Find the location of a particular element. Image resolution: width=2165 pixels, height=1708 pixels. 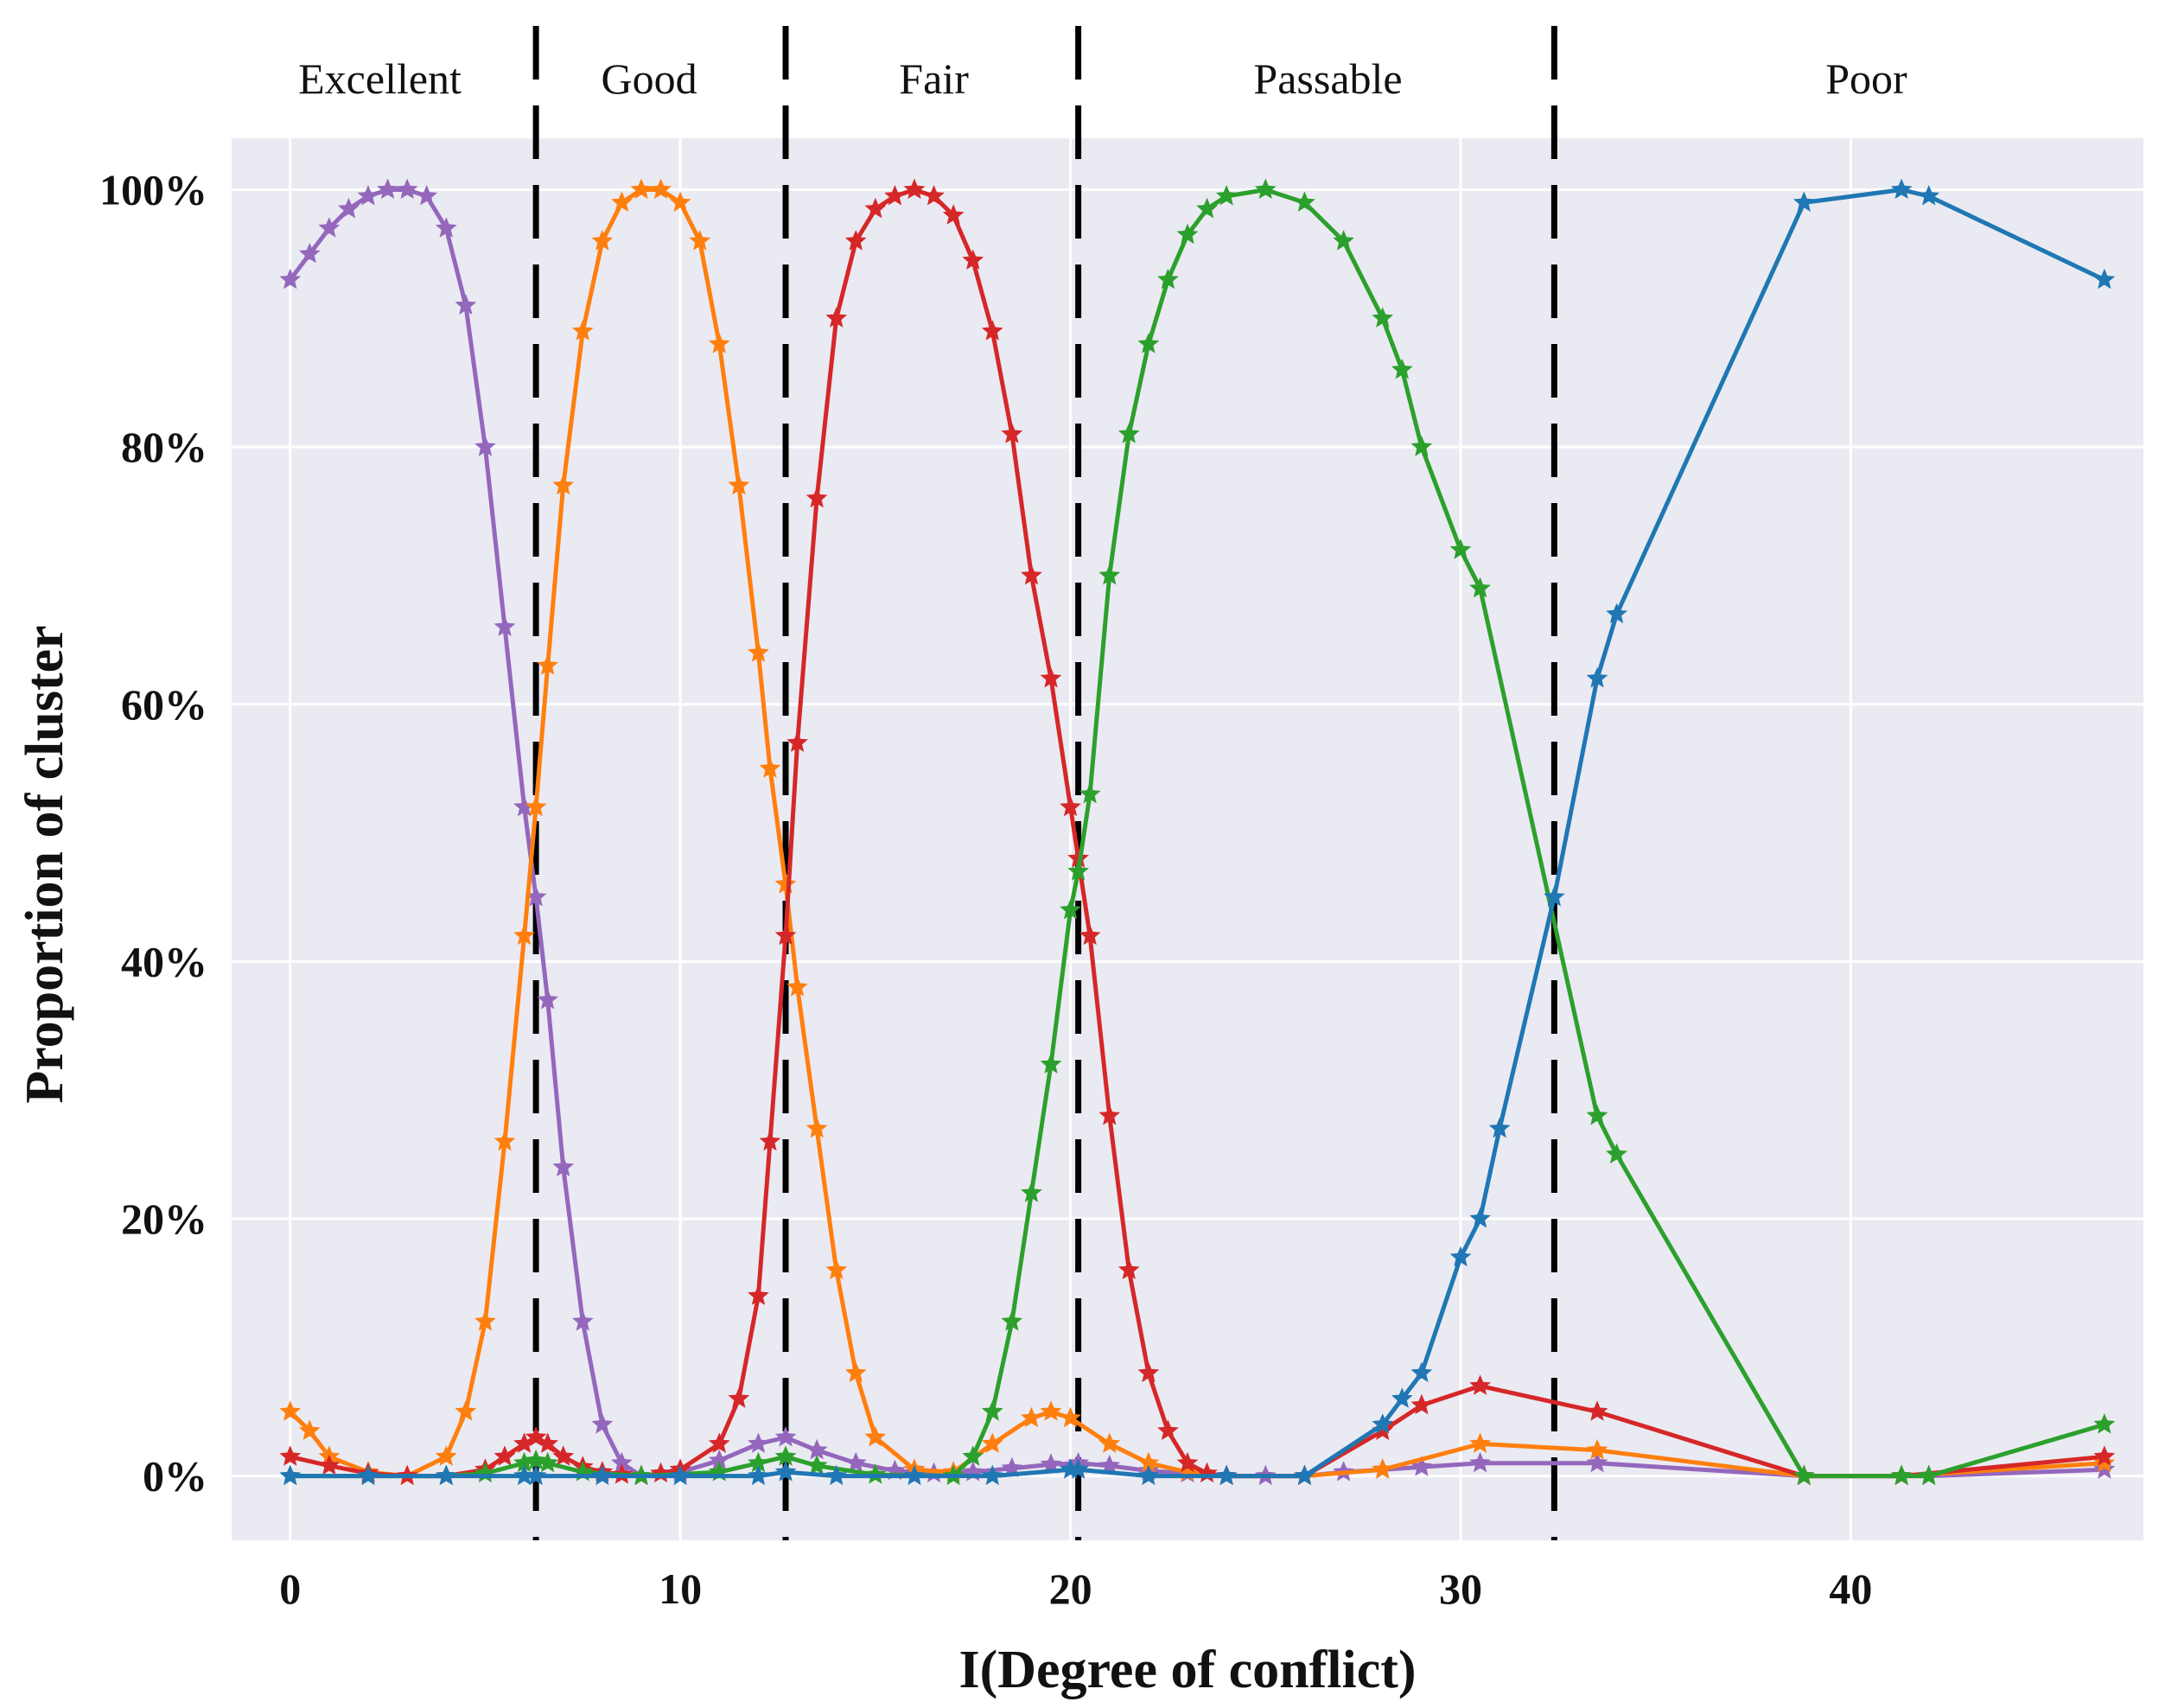

y-tick-label: 100% is located at coordinates (153, 190).